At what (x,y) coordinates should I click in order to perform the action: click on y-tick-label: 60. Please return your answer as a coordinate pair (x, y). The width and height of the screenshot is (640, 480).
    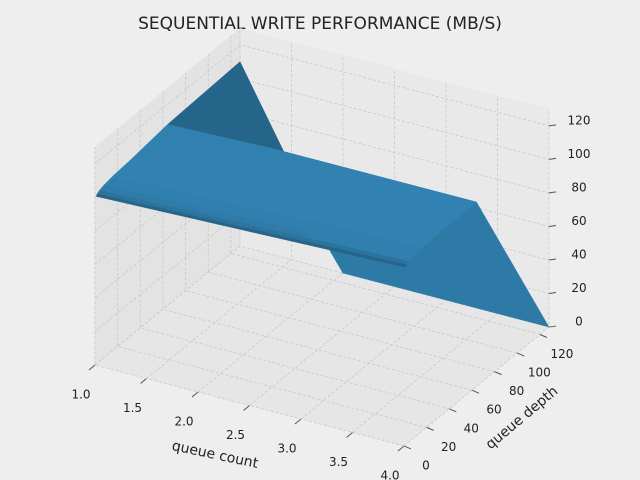
    Looking at the image, I should click on (493, 410).